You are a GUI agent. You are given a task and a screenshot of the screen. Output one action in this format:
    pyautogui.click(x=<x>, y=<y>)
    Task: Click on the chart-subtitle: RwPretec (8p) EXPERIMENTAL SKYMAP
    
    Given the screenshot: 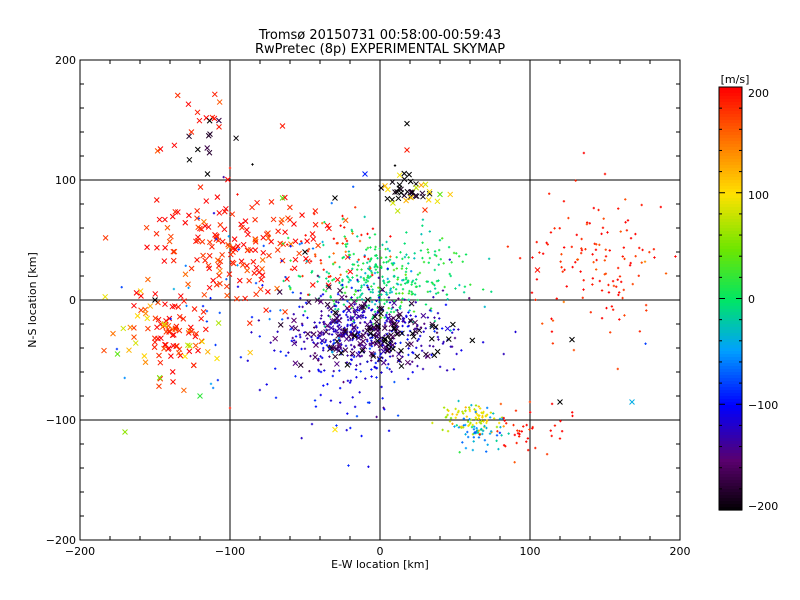 What is the action you would take?
    pyautogui.click(x=380, y=49)
    